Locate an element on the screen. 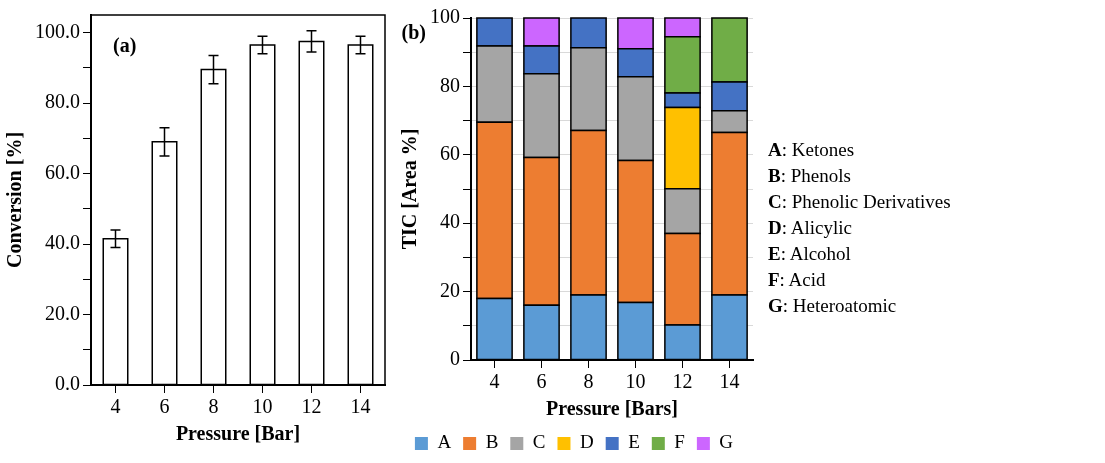 The image size is (1105, 463). y-axis-title: Conversion [%] is located at coordinates (14, 200).